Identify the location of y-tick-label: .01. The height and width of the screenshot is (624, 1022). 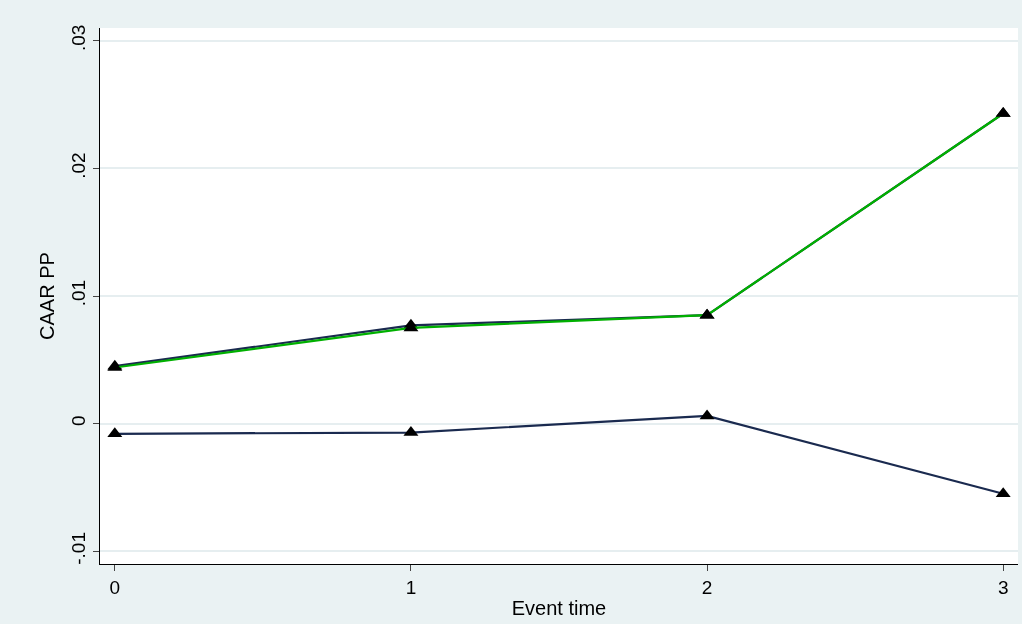
(79, 293).